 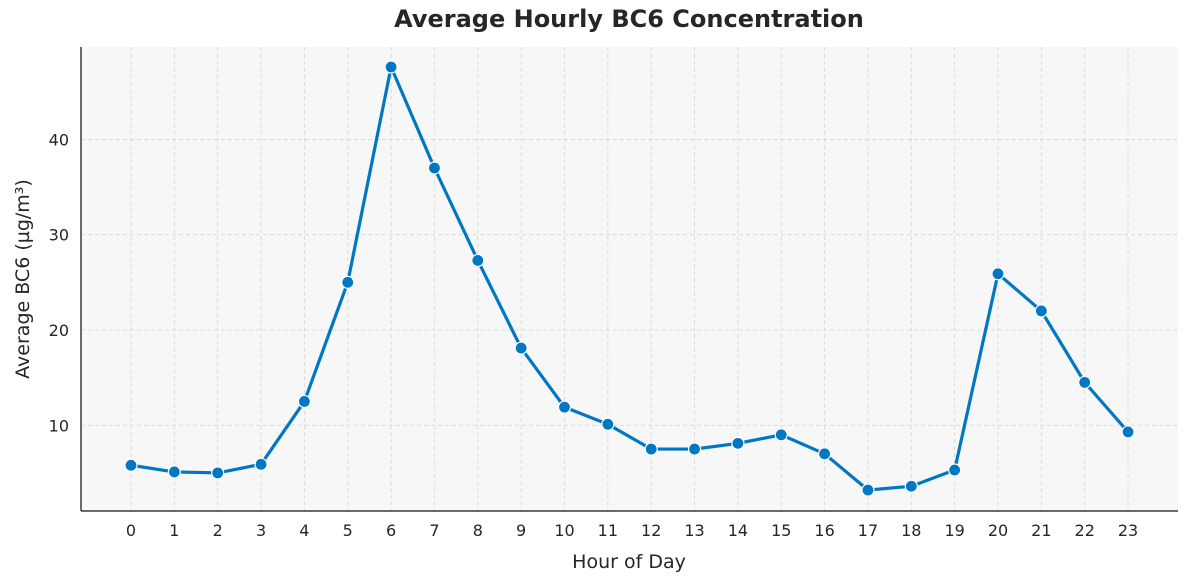 I want to click on x-tick-label: 5, so click(x=348, y=530).